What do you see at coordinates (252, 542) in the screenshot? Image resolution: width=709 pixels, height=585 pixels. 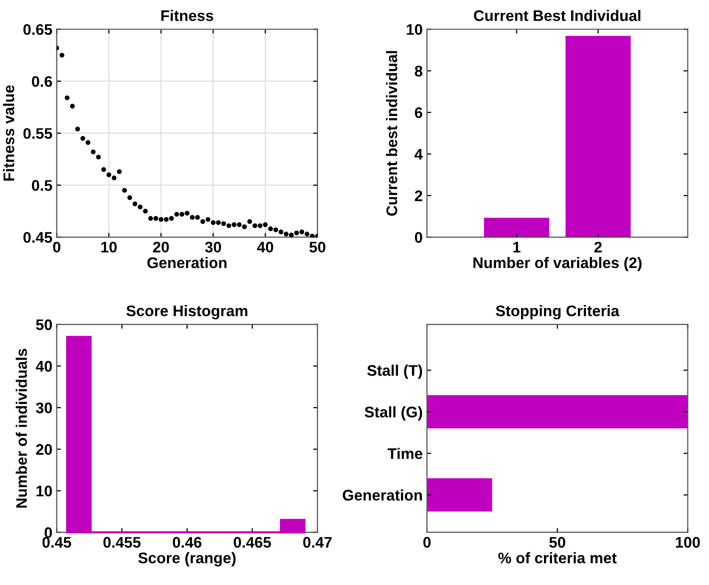 I see `x-tick-label: 0.465` at bounding box center [252, 542].